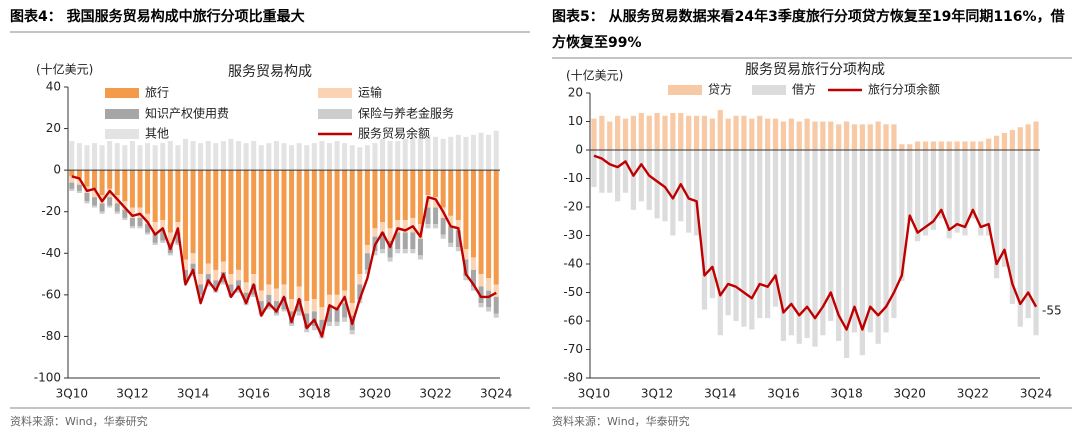 This screenshot has height=438, width=1080. I want to click on x-tick-label: 3Q20, so click(375, 394).